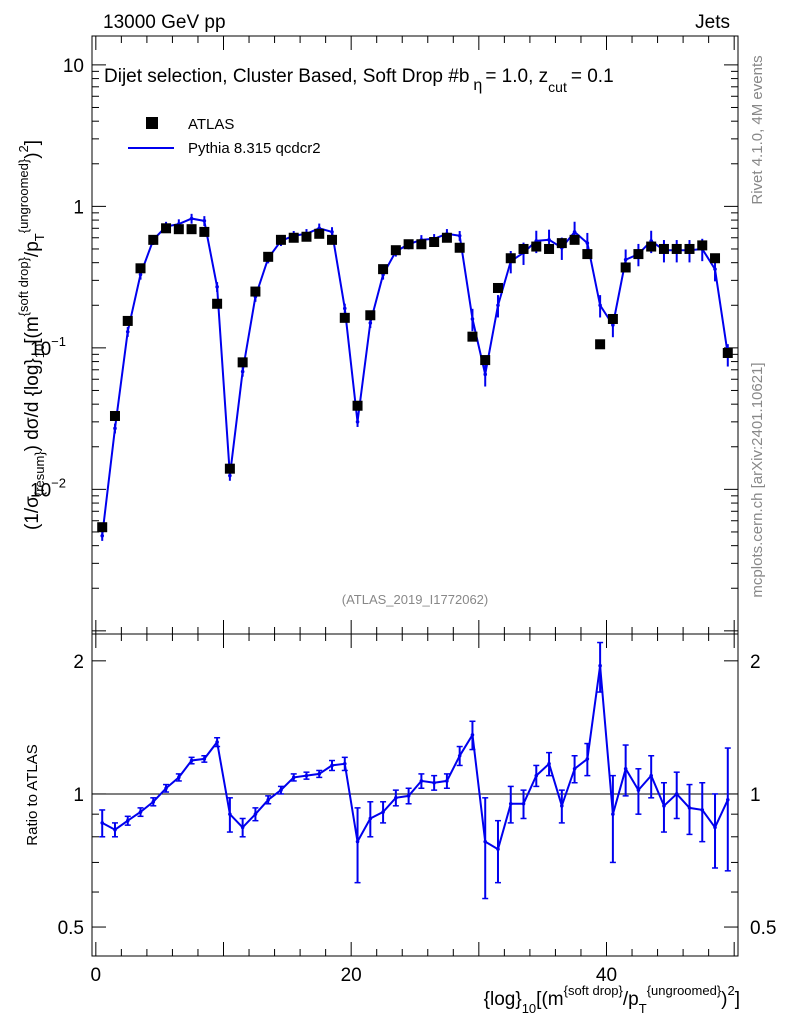 Image resolution: width=786 pixels, height=1024 pixels. Describe the element at coordinates (755, 795) in the screenshot. I see `ratio-y-tick-label-right: 1` at that location.